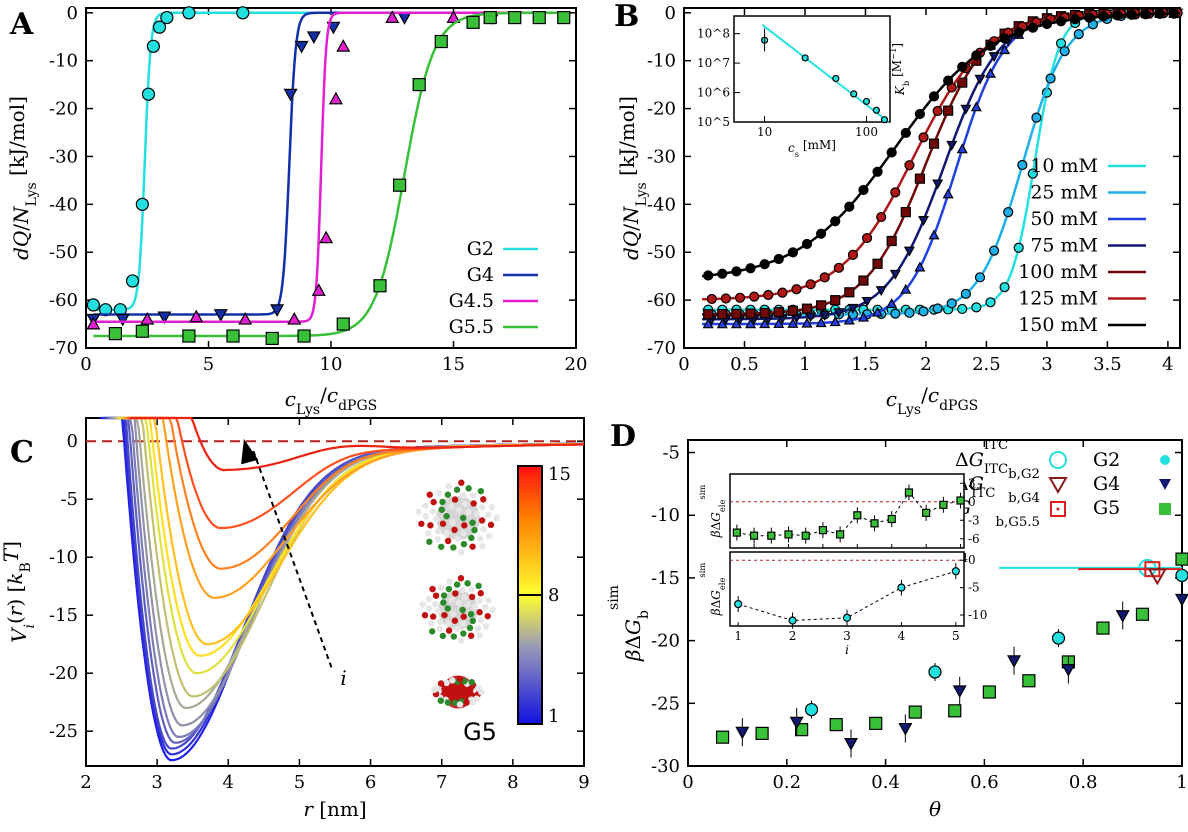  What do you see at coordinates (553, 595) in the screenshot?
I see `c-colorbar-label: 8` at bounding box center [553, 595].